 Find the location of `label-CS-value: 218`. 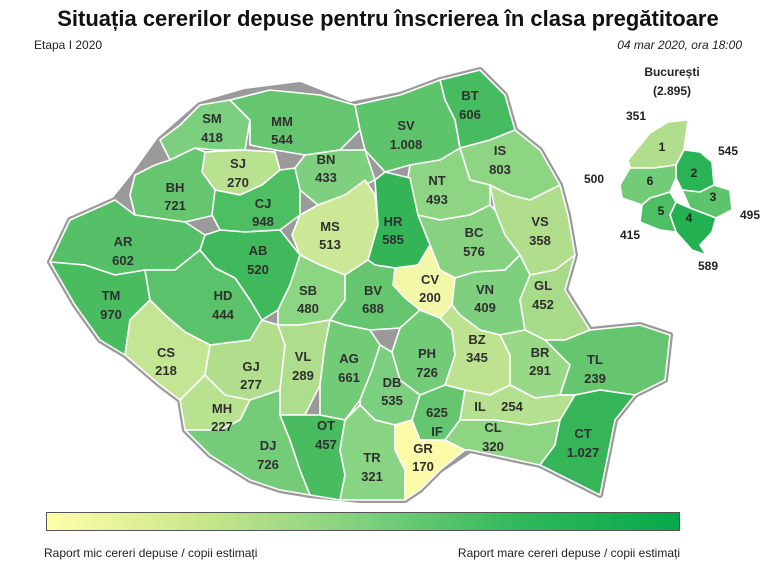

label-CS-value: 218 is located at coordinates (166, 370).